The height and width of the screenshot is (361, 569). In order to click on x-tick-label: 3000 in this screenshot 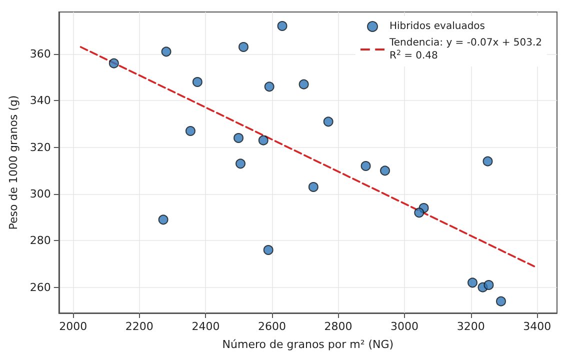, I will do `click(404, 326)`.